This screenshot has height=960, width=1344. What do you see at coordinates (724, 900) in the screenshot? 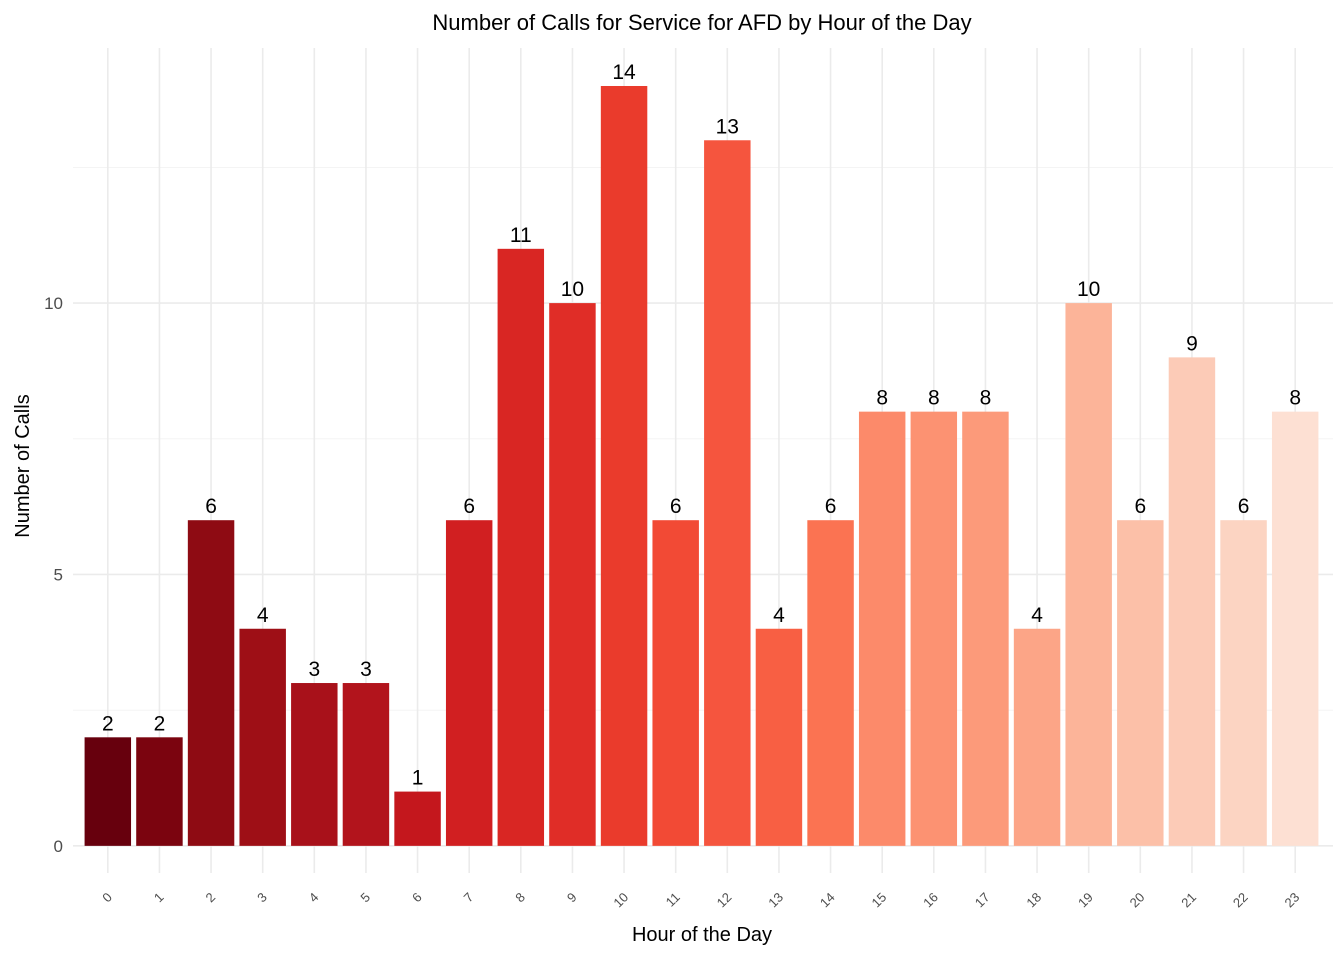
I see `x-tick-label: 12` at bounding box center [724, 900].